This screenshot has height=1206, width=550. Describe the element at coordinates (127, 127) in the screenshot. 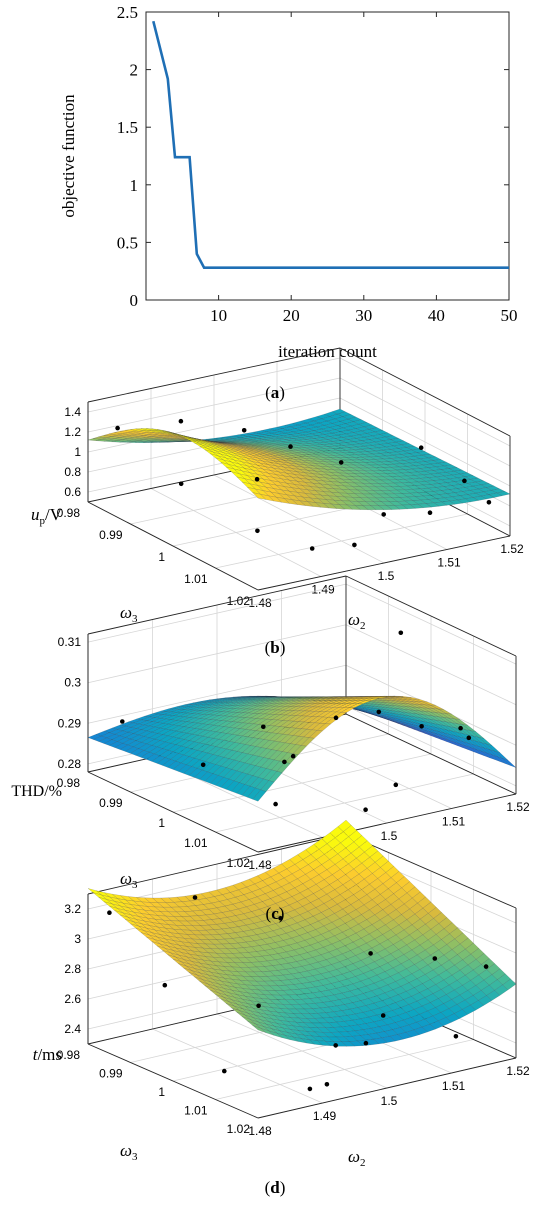

I see `y-tick-label-a: 1.5` at that location.